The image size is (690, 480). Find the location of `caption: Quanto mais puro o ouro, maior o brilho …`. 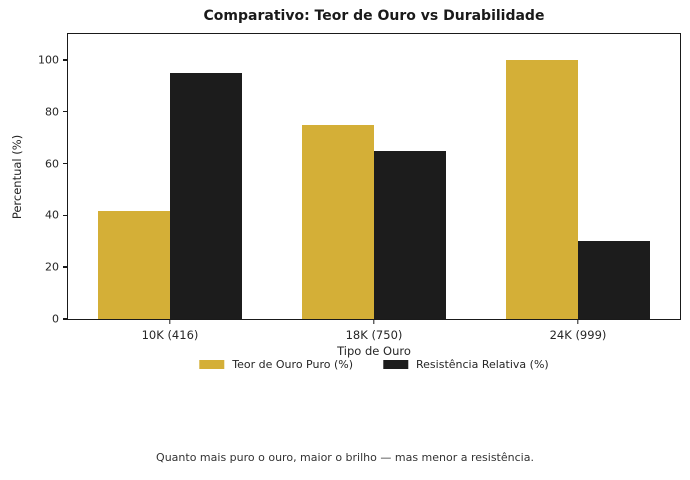

caption: Quanto mais puro o ouro, maior o brilho … is located at coordinates (345, 457).